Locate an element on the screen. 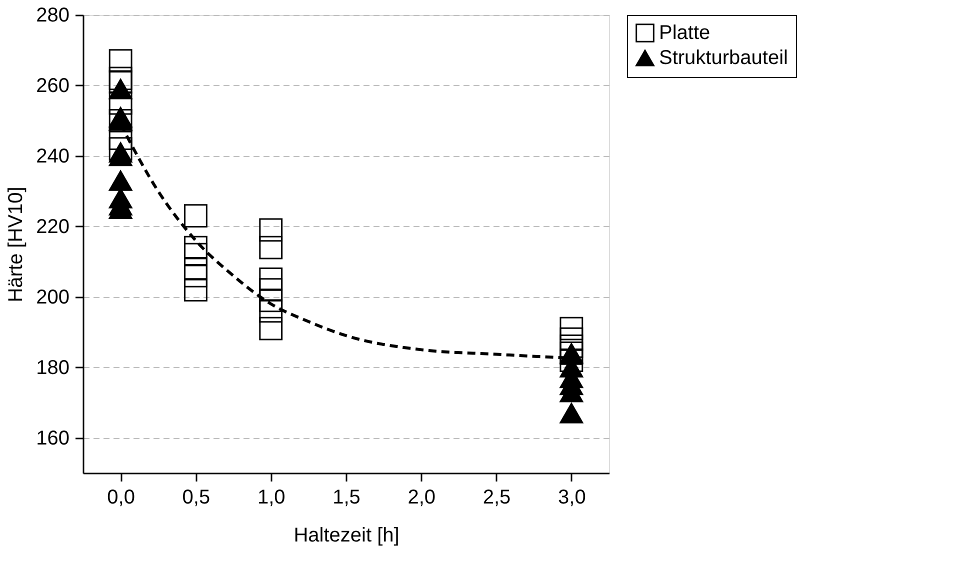 The image size is (955, 588). x-tick-label: 2,5 is located at coordinates (496, 497).